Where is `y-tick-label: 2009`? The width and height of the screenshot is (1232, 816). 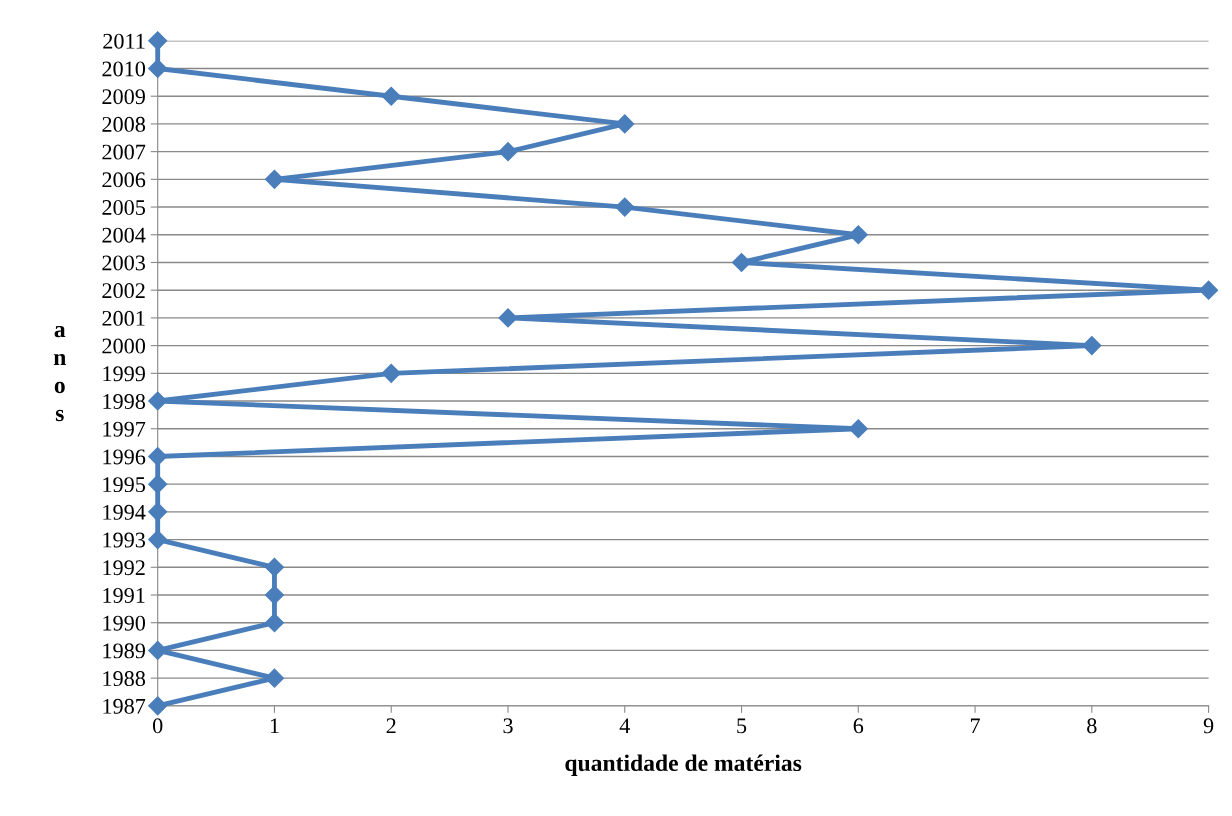
y-tick-label: 2009 is located at coordinates (123, 97).